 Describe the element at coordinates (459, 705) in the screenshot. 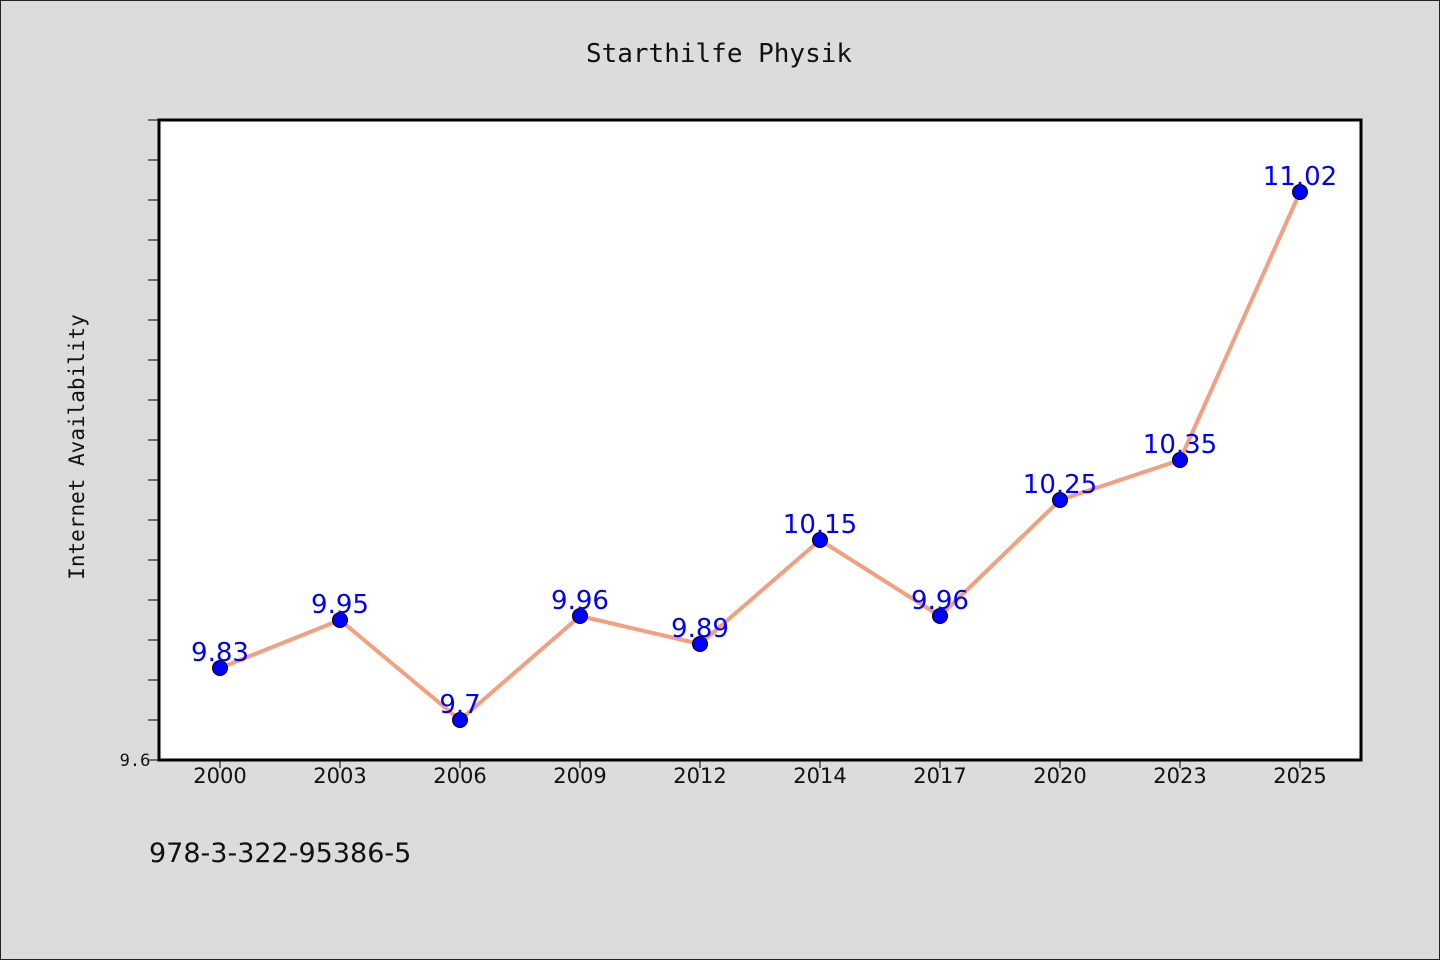

I see `data-label: 9.7` at that location.